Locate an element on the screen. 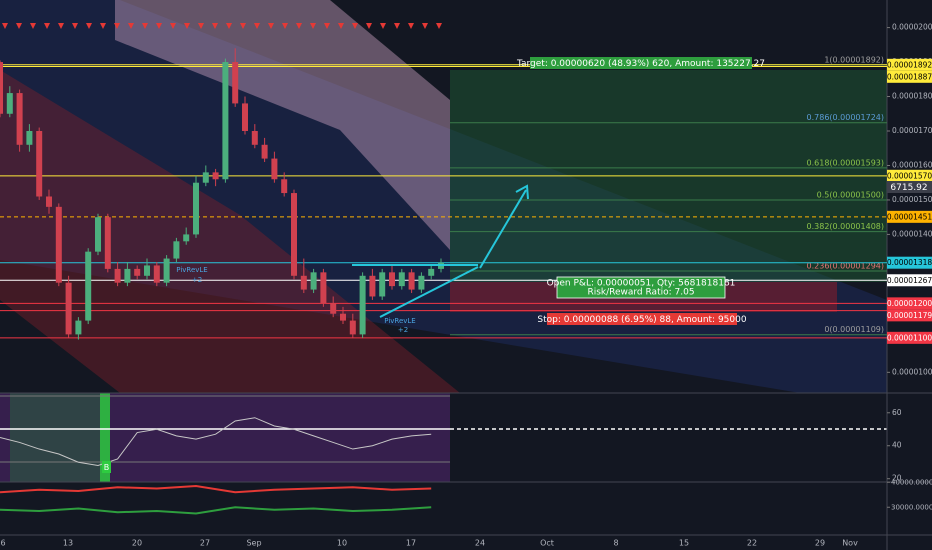 This screenshot has width=932, height=550. pnl-text: Open P&L: 0.00000051, Qty: 5681818181 is located at coordinates (641, 284).